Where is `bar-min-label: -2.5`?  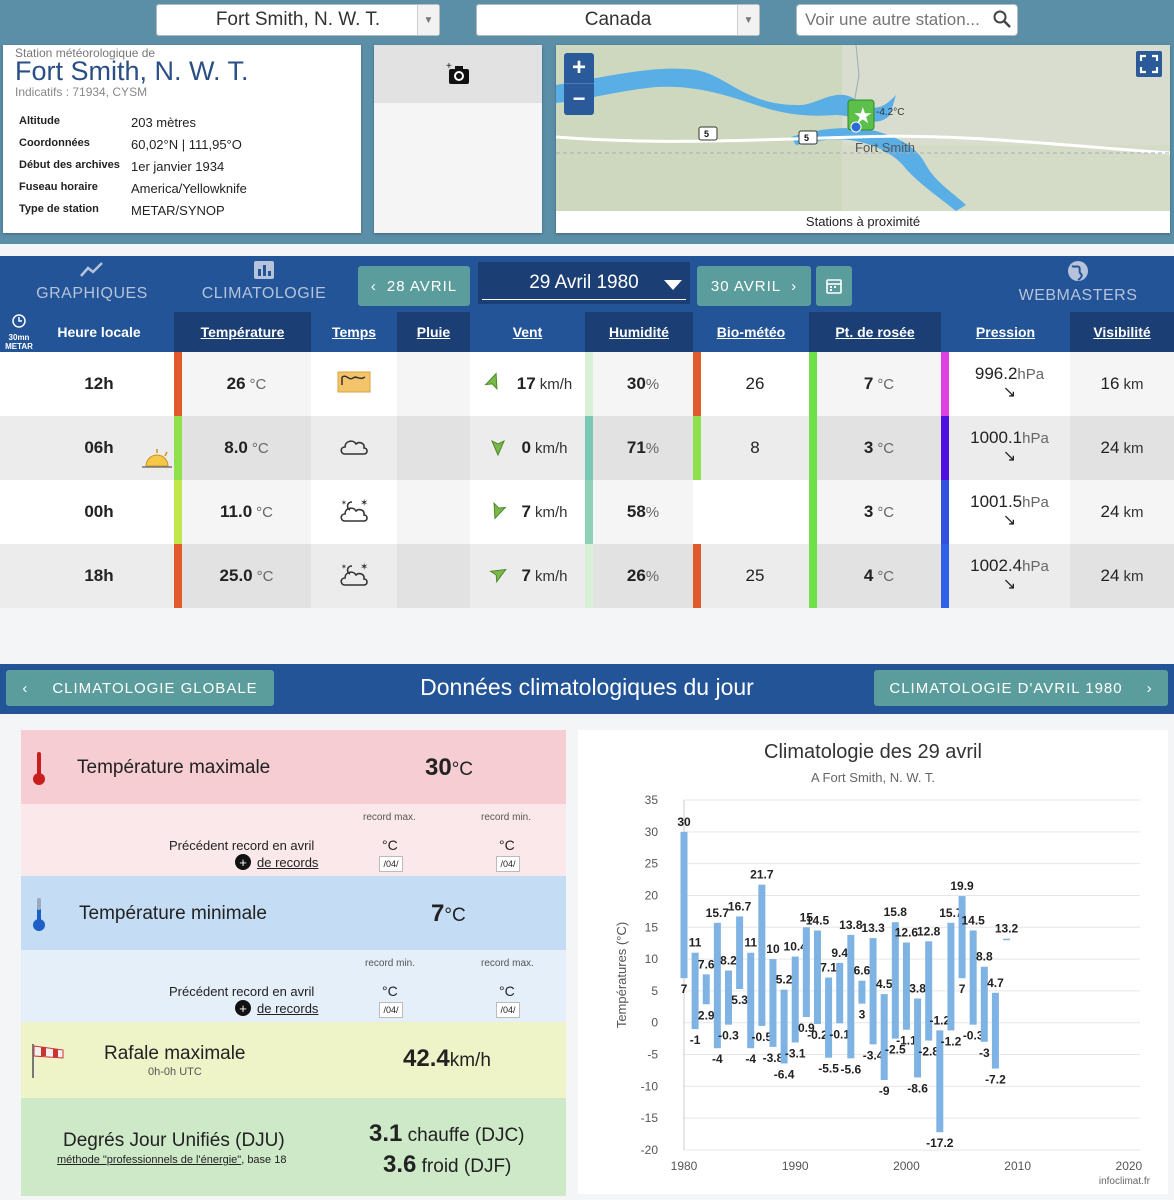
bar-min-label: -2.5 is located at coordinates (895, 1050).